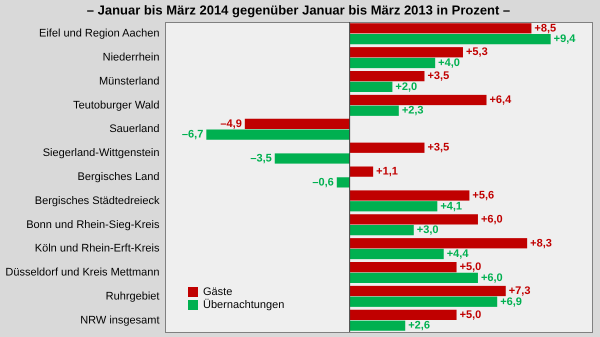 This screenshot has height=337, width=600. What do you see at coordinates (97, 248) in the screenshot?
I see `y-tick-label: Köln und Rhein-Erft-Kreis` at bounding box center [97, 248].